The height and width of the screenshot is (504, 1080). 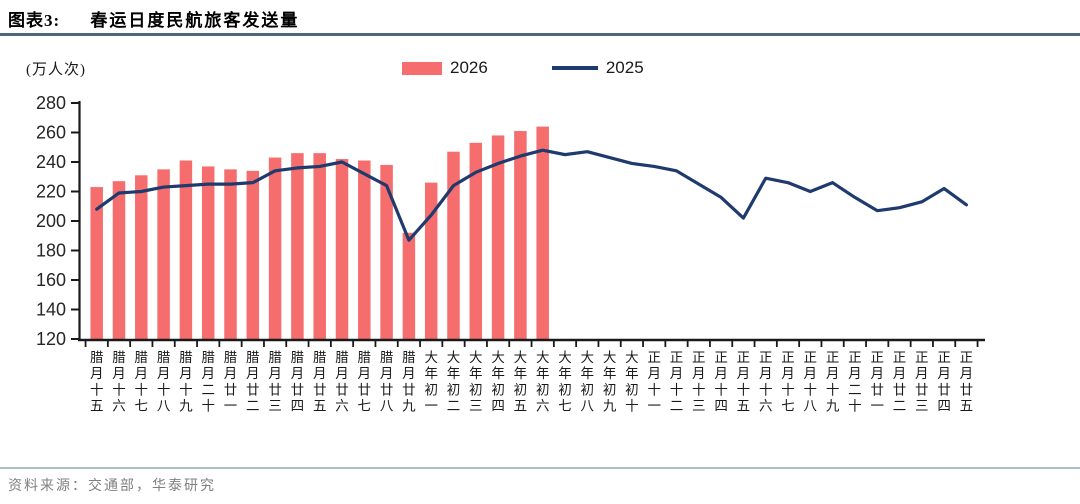 I want to click on page-title: 春运日度民航旅客发送量, so click(x=195, y=20).